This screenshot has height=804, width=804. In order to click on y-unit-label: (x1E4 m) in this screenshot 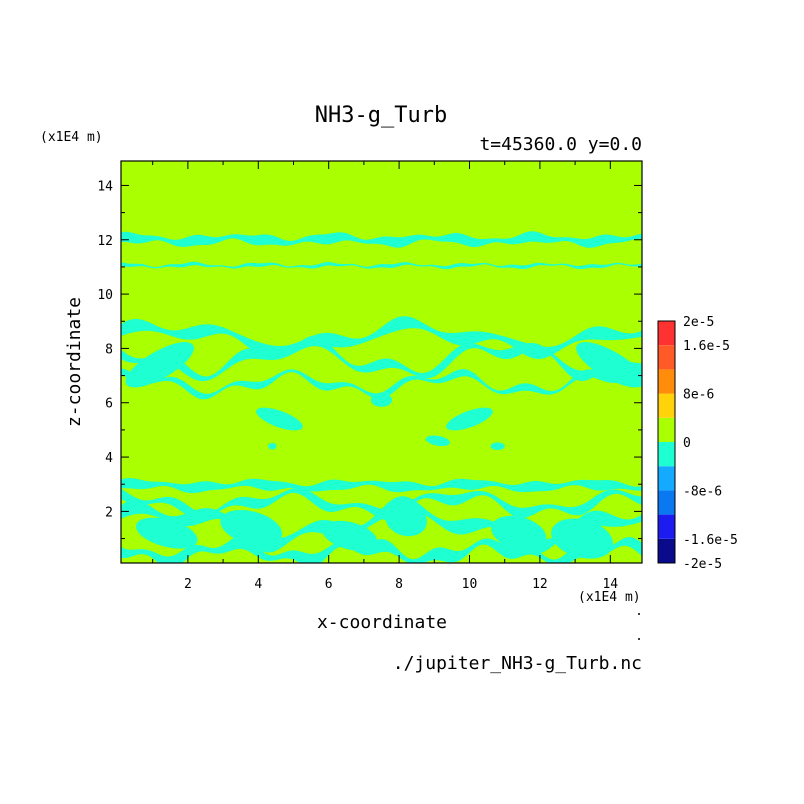, I will do `click(71, 137)`.